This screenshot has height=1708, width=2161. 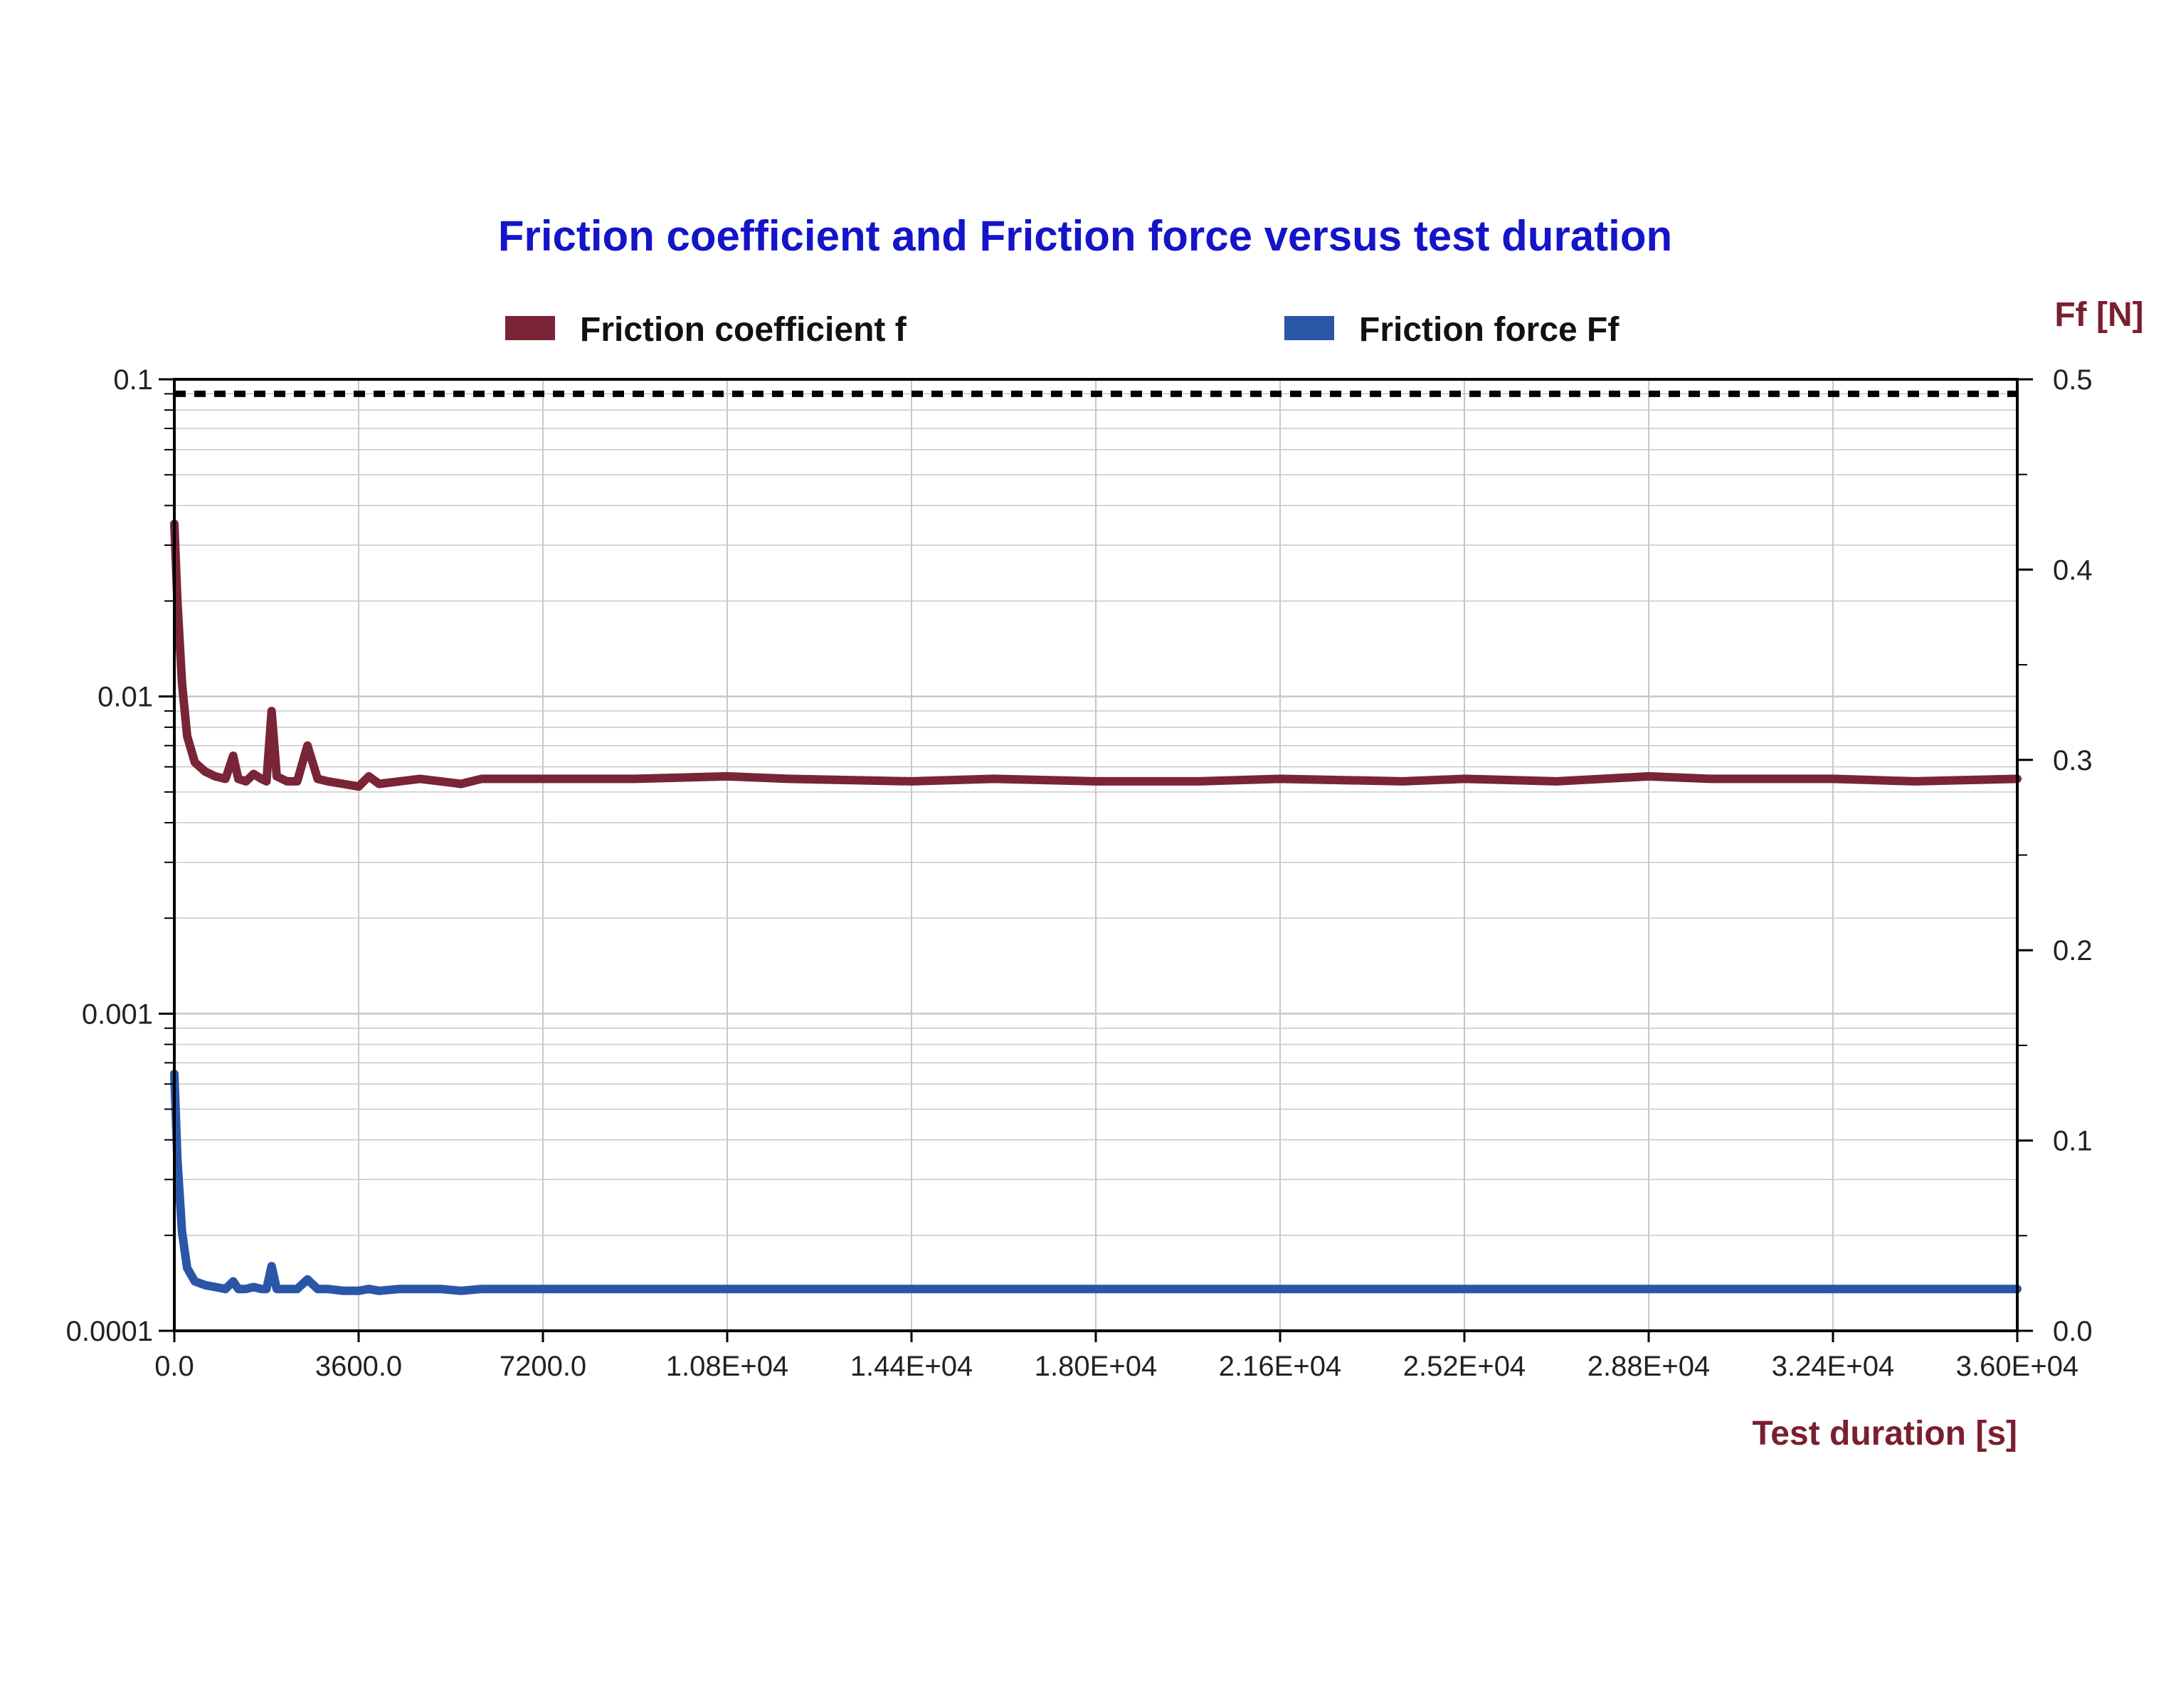 I want to click on y-tick-label: 0.1, so click(x=133, y=380).